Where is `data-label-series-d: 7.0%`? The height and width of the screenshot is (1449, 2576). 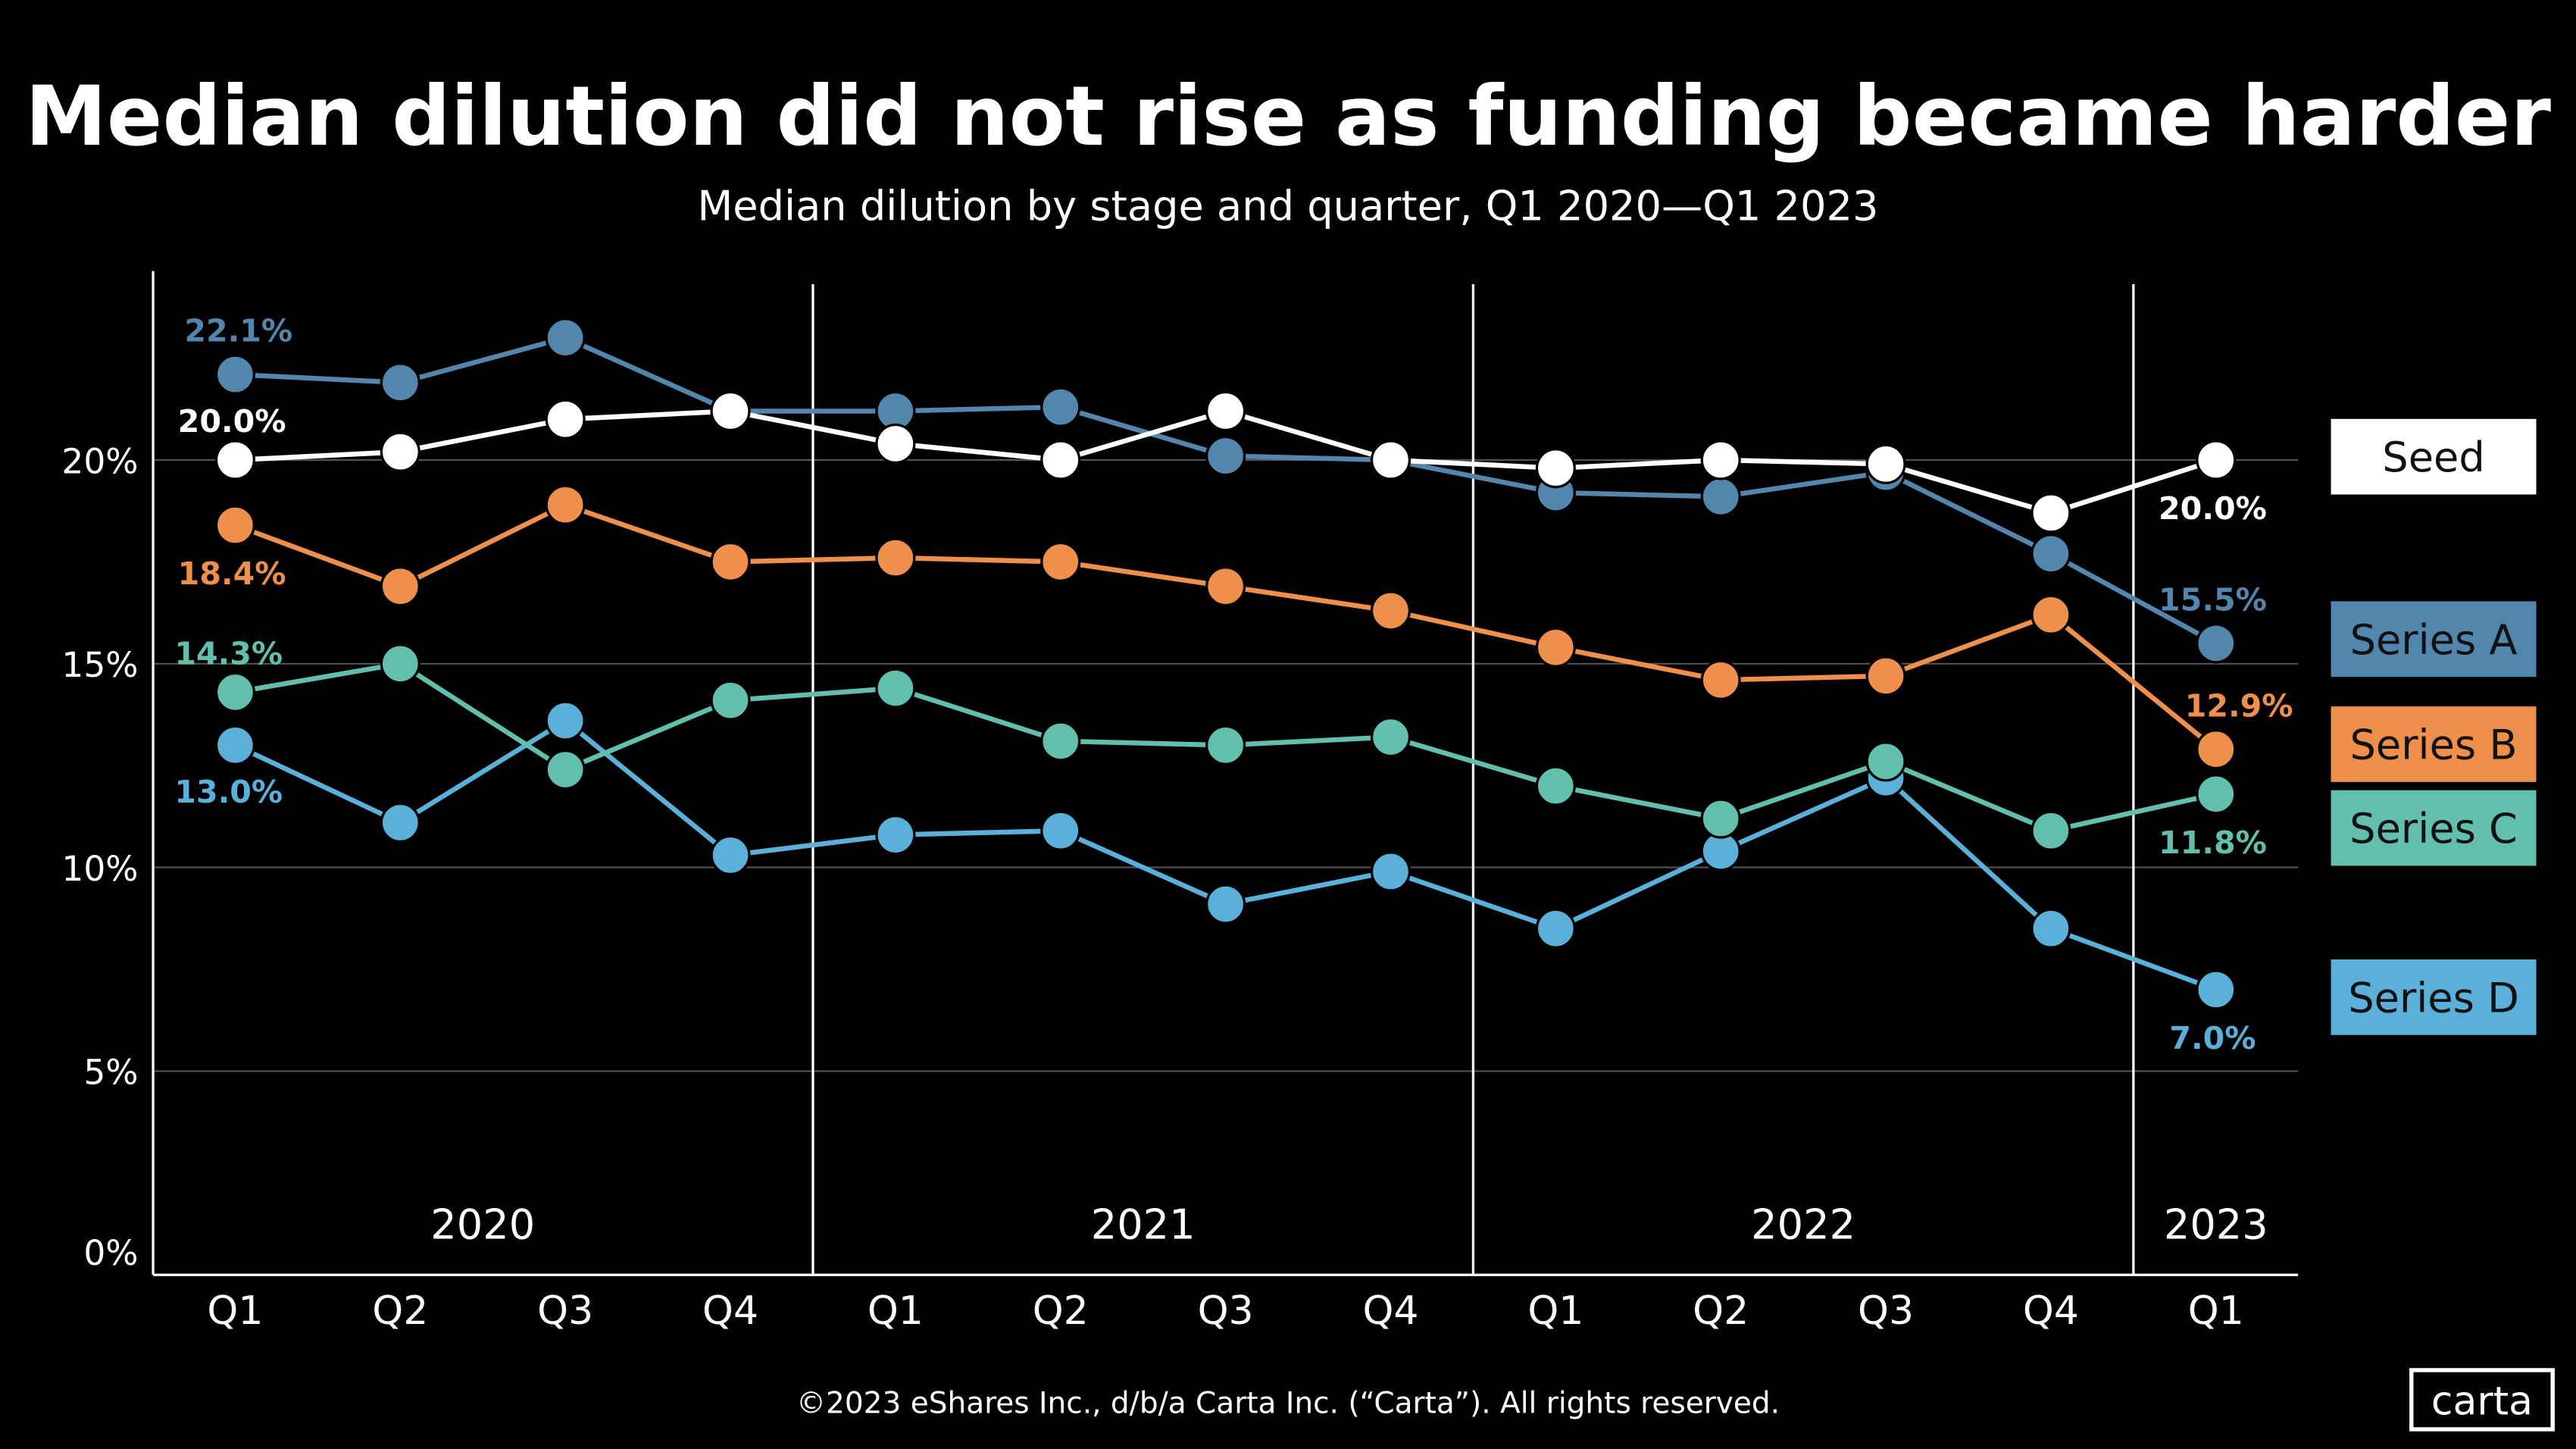
data-label-series-d: 7.0% is located at coordinates (2213, 1038).